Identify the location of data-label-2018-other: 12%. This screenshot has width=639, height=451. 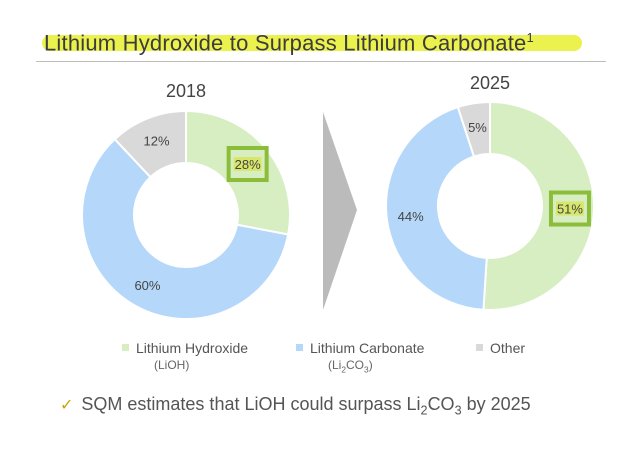
(157, 141).